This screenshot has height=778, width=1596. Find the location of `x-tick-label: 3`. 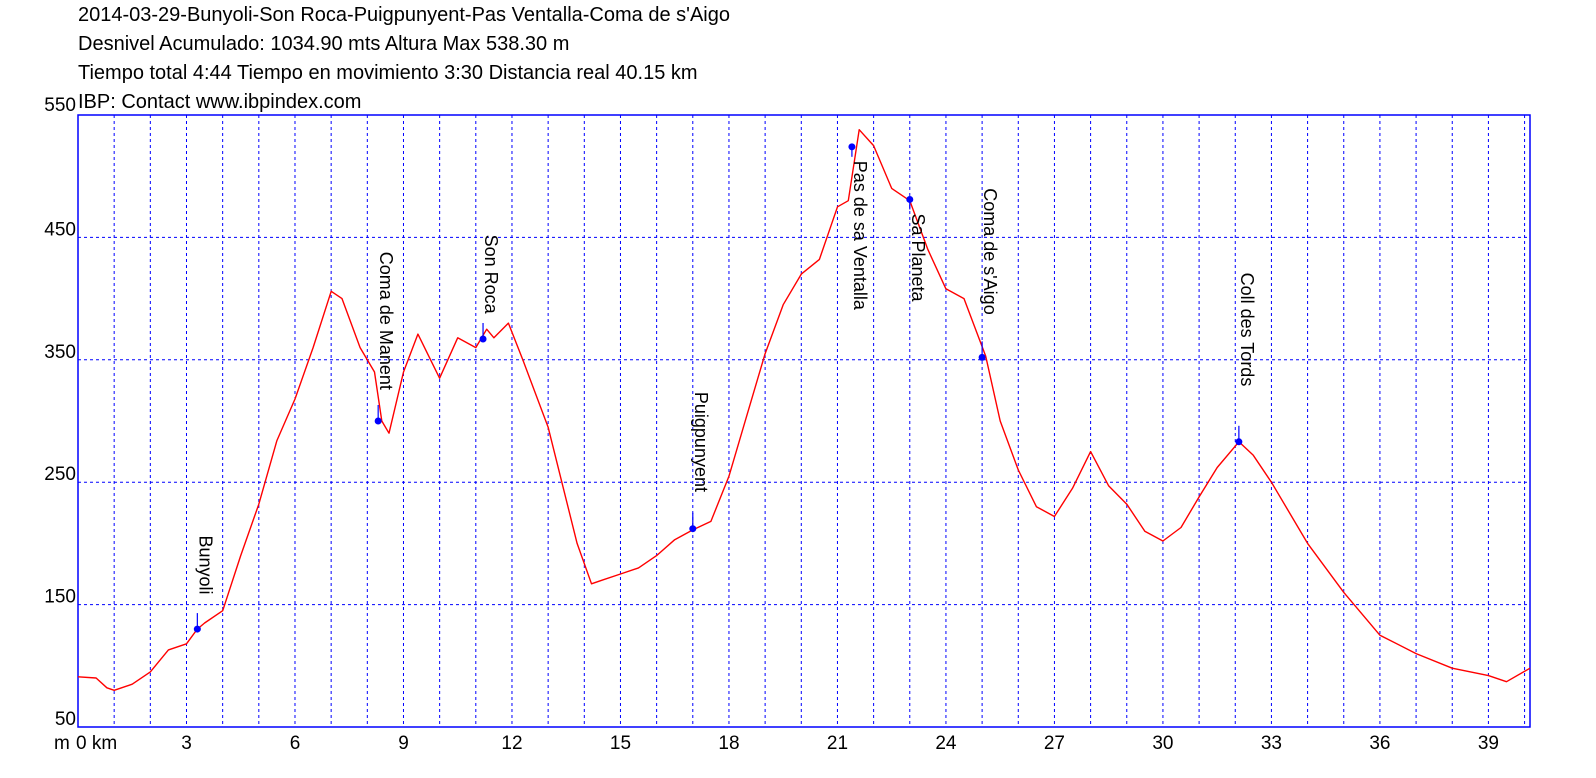

x-tick-label: 3 is located at coordinates (186, 743).